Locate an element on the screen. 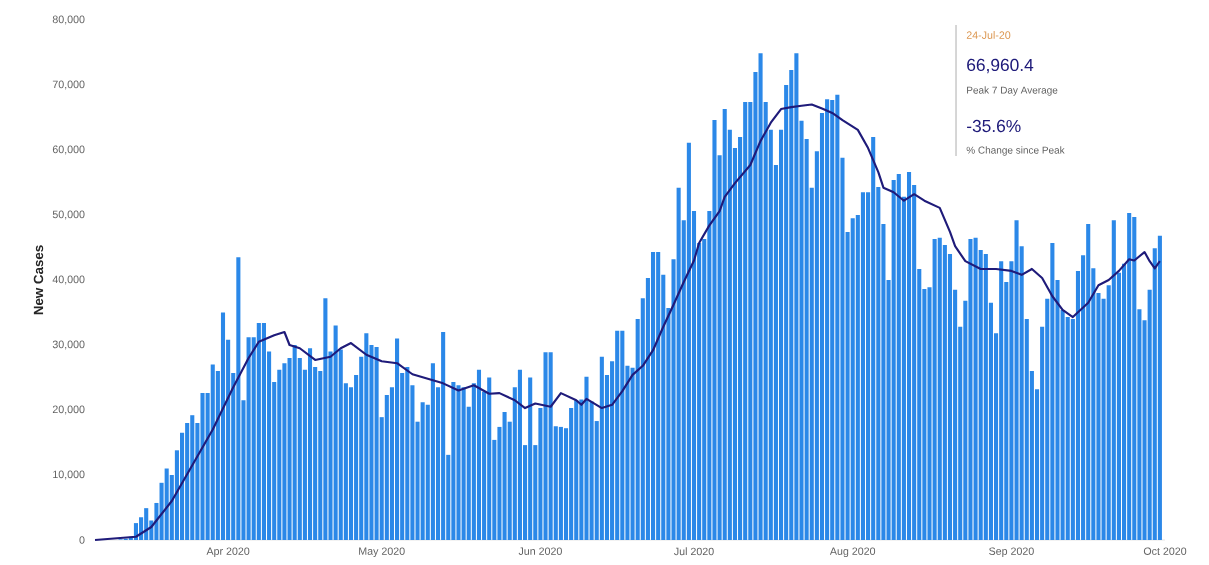  x-tick-label: Sep 2020 is located at coordinates (1011, 552).